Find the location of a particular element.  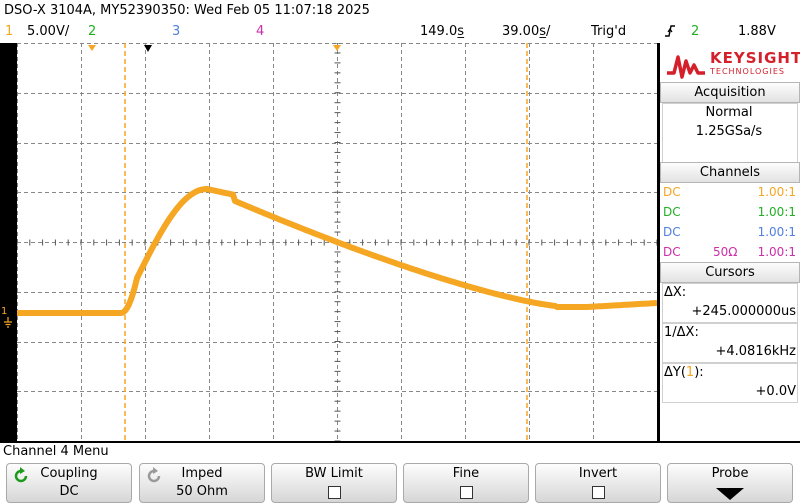

acquisition-box is located at coordinates (730, 133).